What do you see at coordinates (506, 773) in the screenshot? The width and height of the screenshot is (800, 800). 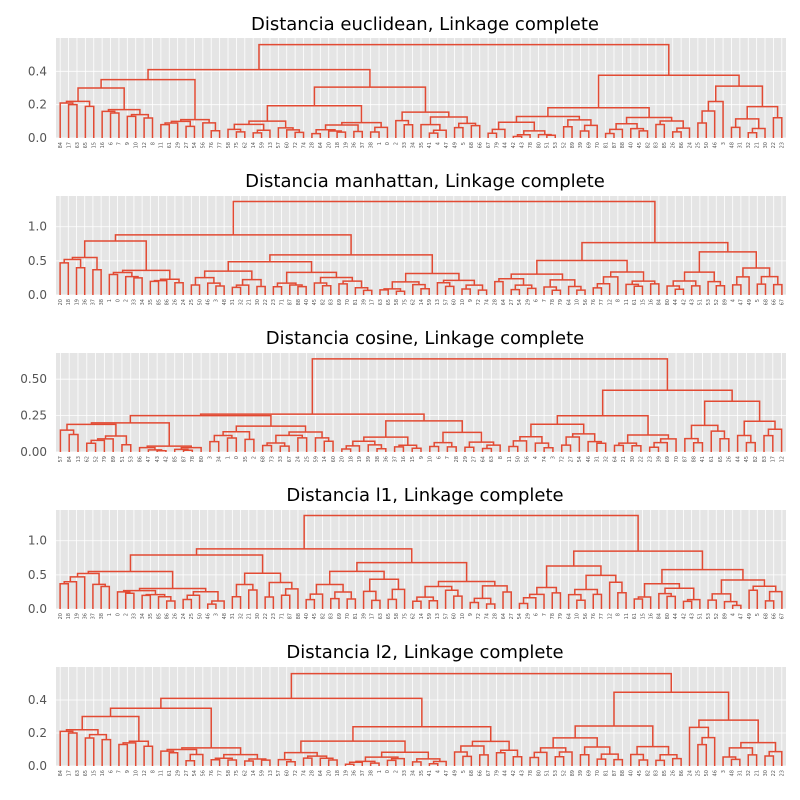 I see `leaf-label: 44` at bounding box center [506, 773].